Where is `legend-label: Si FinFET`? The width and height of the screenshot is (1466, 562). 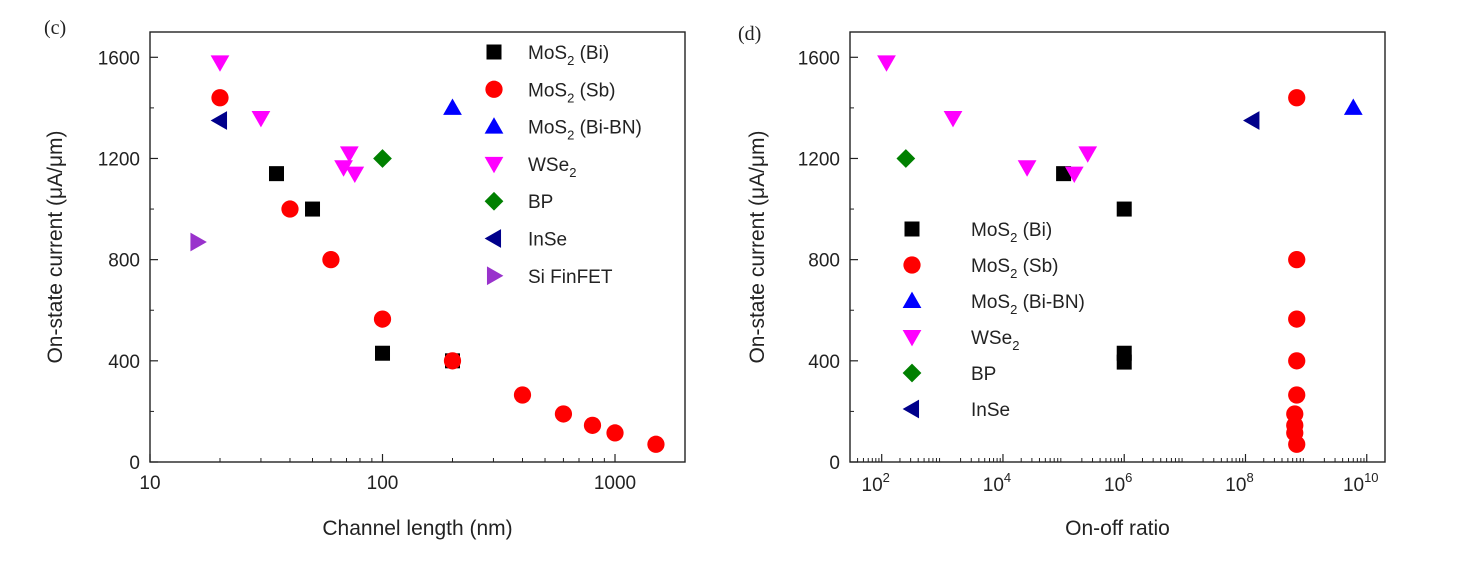 legend-label: Si FinFET is located at coordinates (570, 277).